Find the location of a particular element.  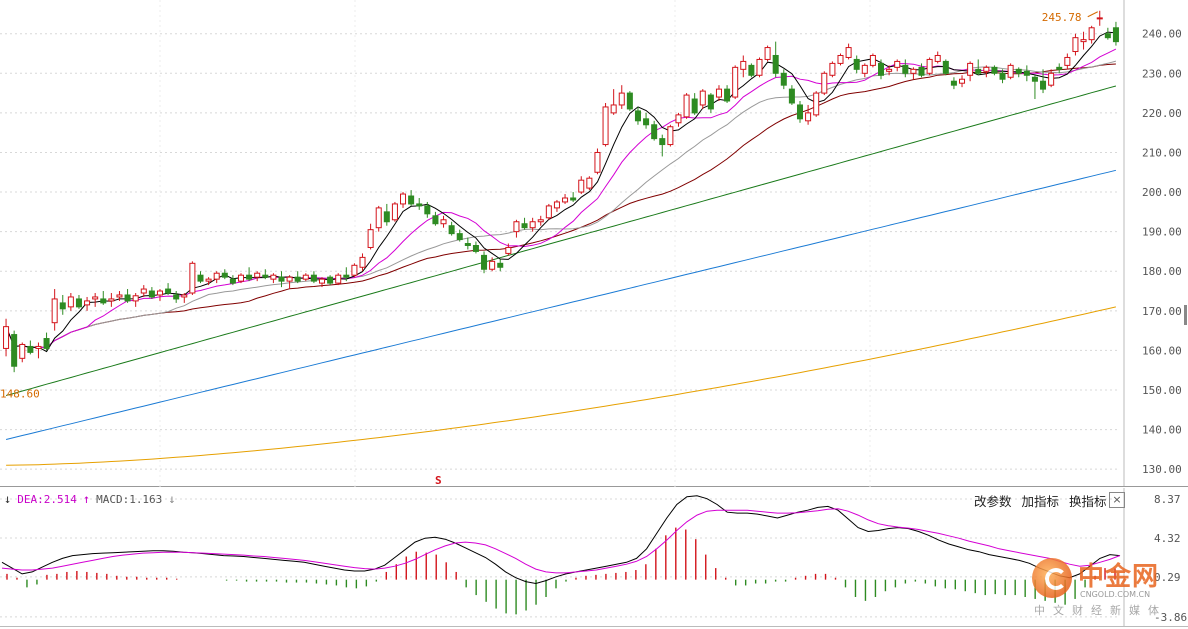

price-tick-label: 160.00 is located at coordinates (1162, 350).